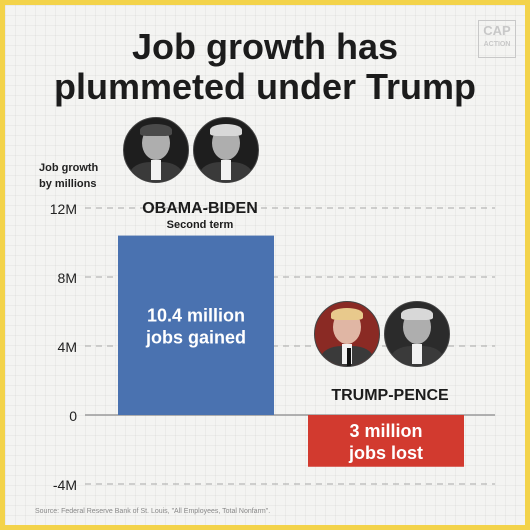 This screenshot has height=530, width=530. What do you see at coordinates (264, 46) in the screenshot?
I see `chart-title-line-1: Job growth has` at bounding box center [264, 46].